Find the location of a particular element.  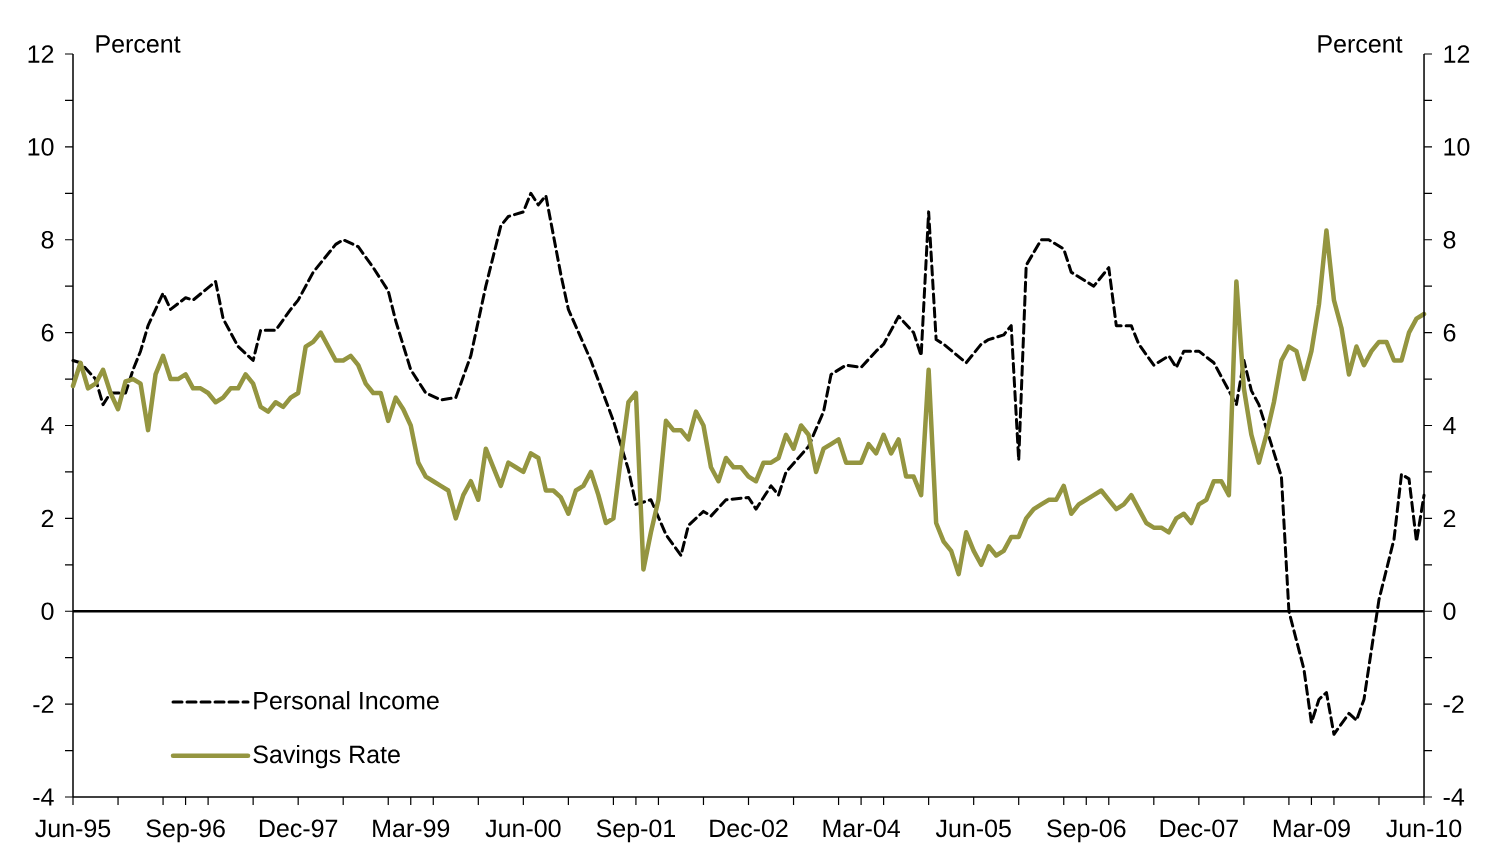

y2-tick-label: 12 is located at coordinates (1457, 54).